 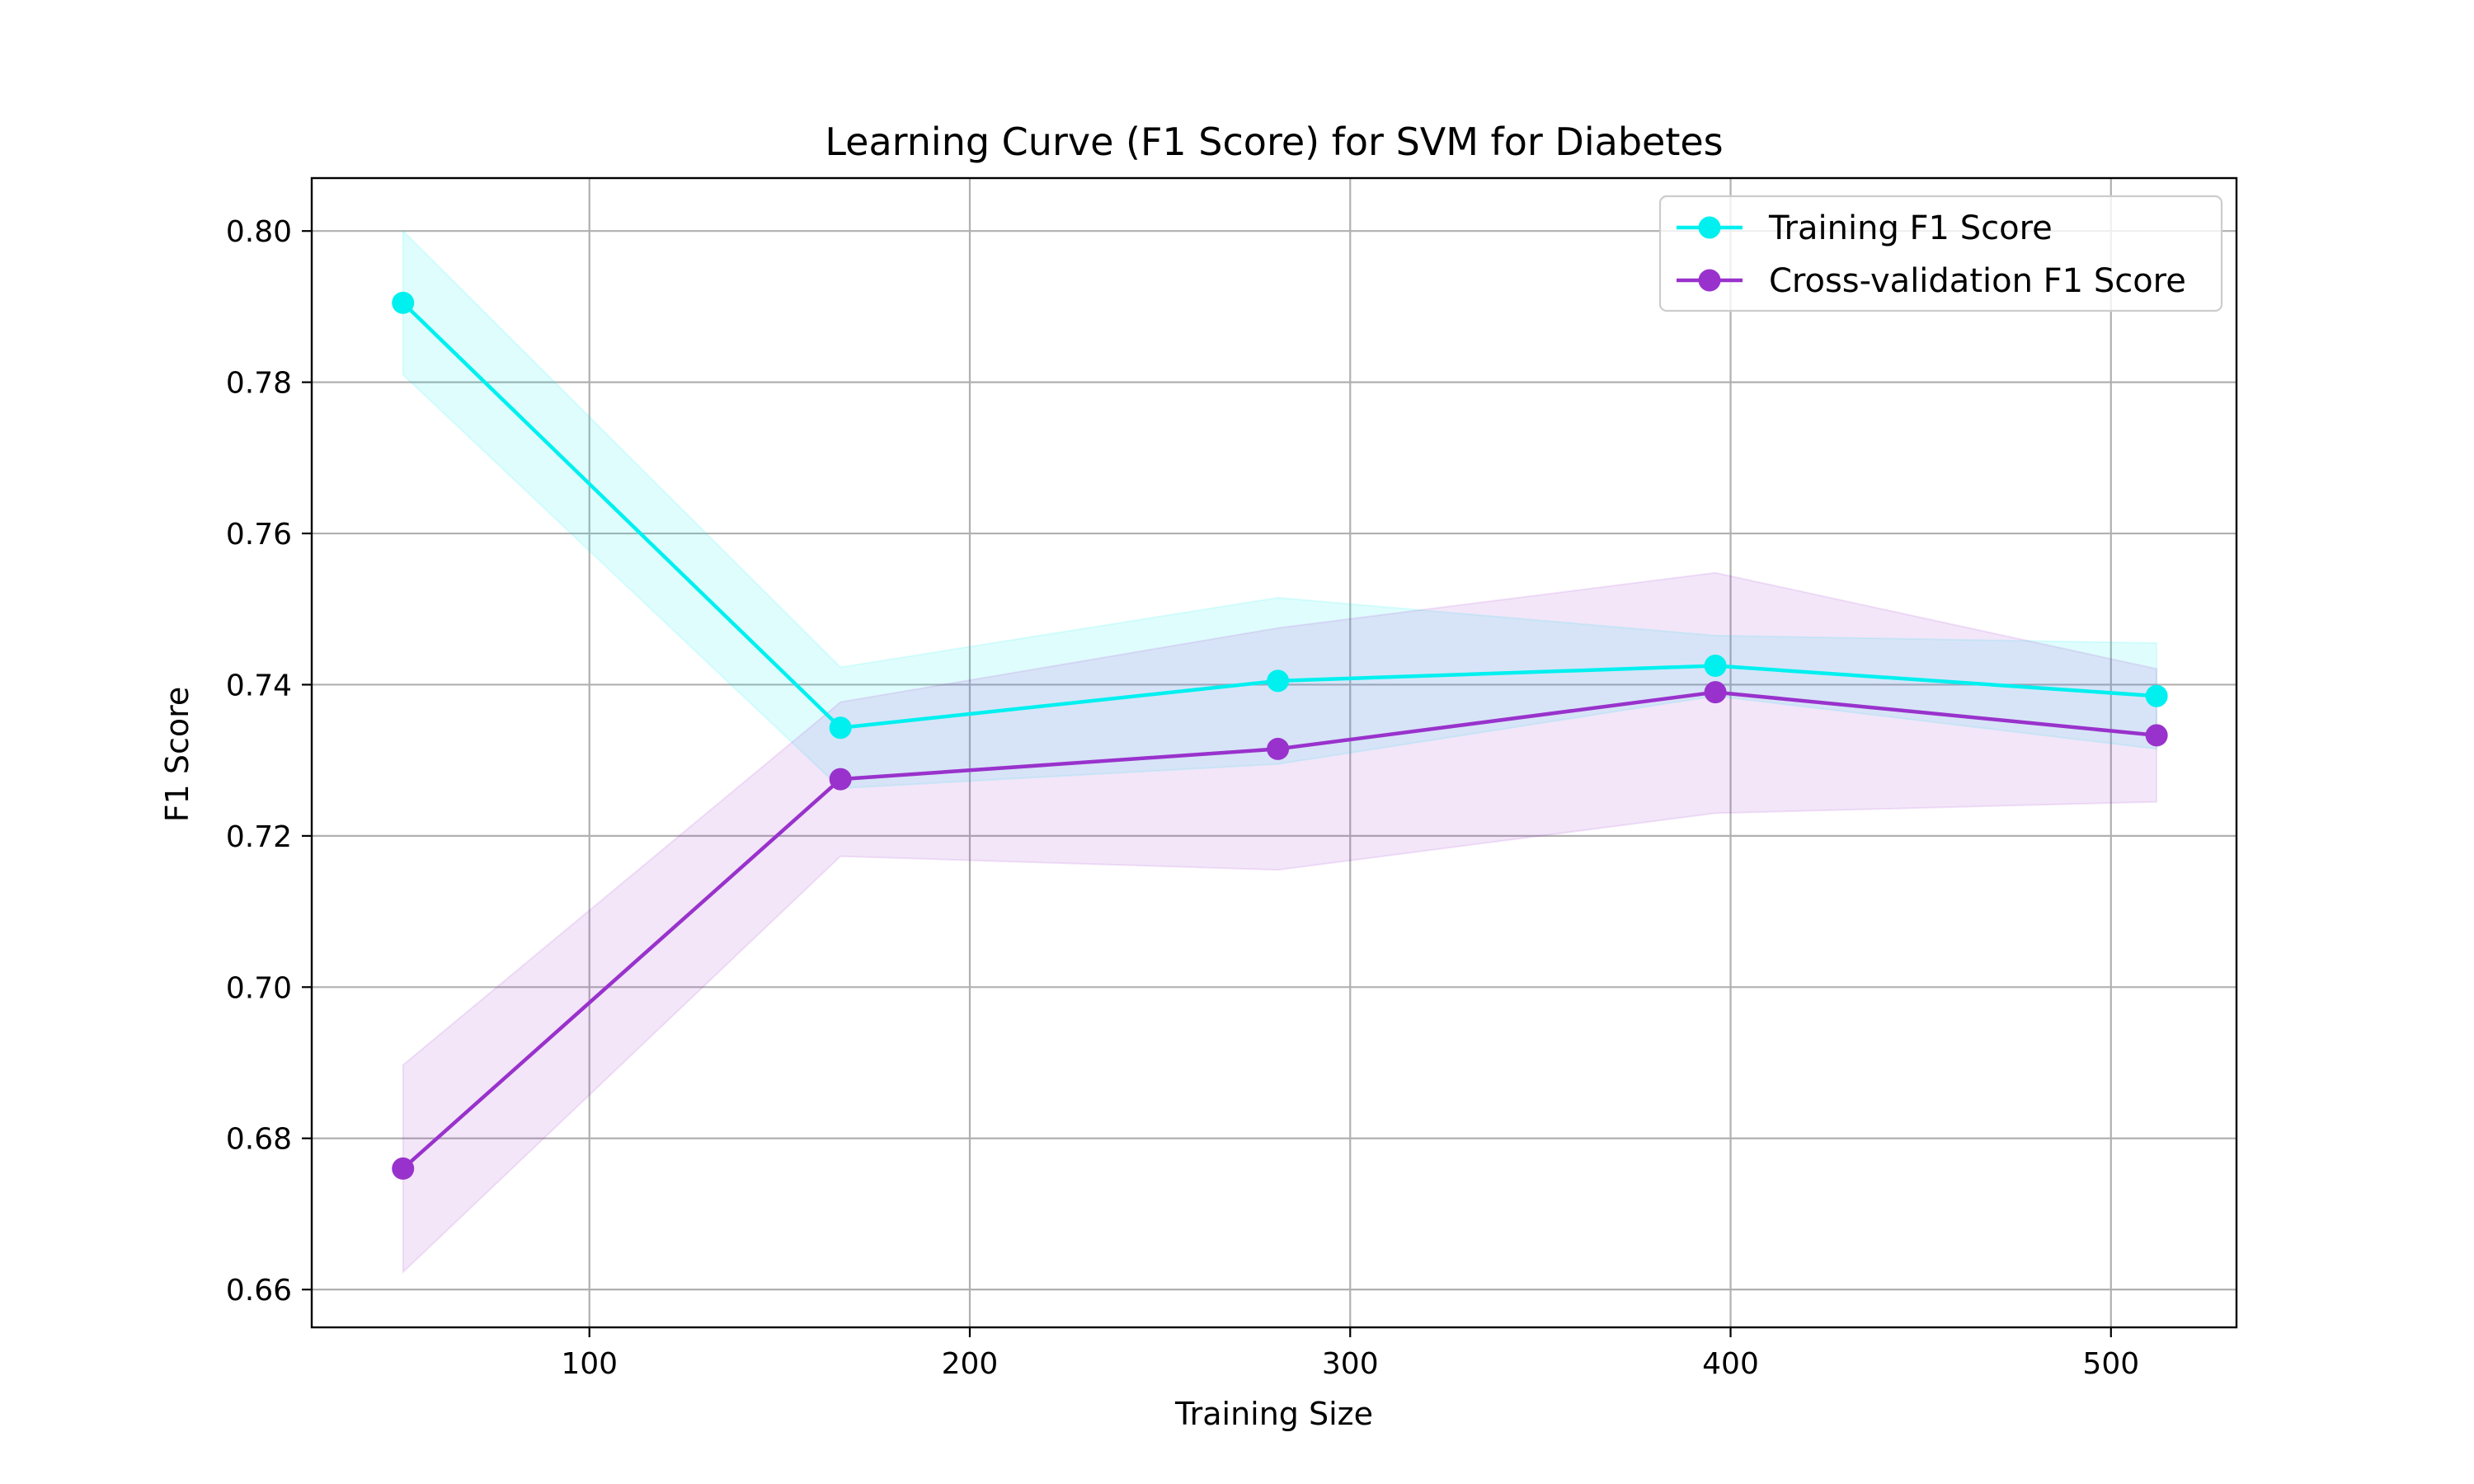 I want to click on x-tick-label: 200, so click(x=970, y=1364).